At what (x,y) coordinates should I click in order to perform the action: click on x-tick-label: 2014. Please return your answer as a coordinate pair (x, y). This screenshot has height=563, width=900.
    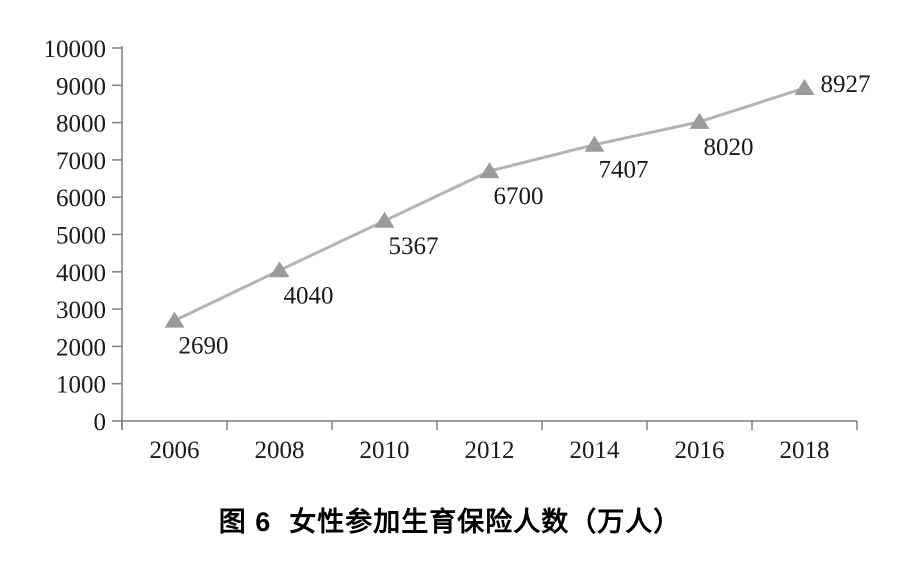
    Looking at the image, I should click on (595, 450).